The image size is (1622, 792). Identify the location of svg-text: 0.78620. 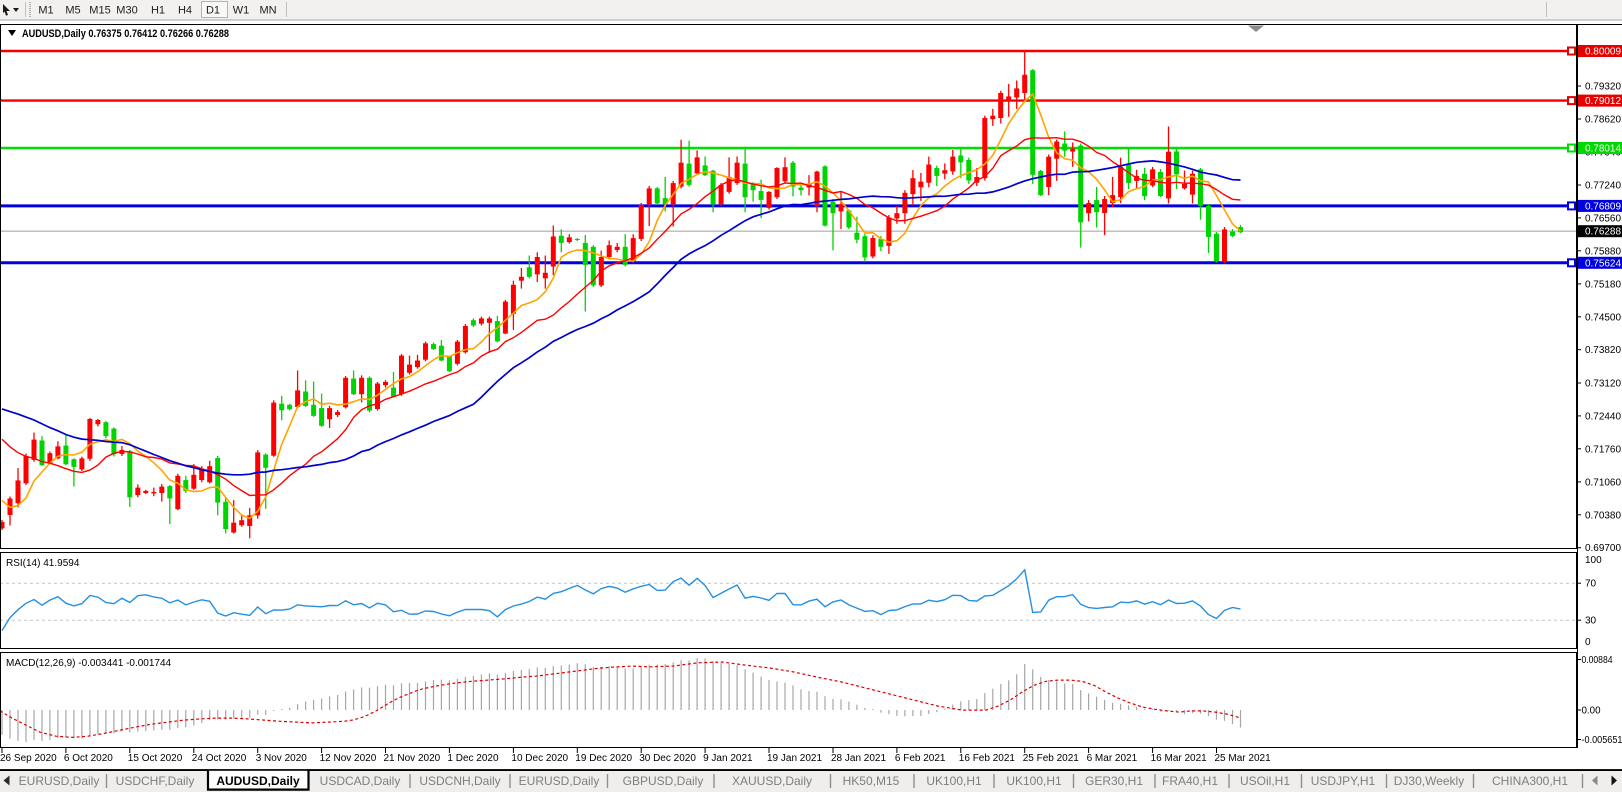
(1603, 120).